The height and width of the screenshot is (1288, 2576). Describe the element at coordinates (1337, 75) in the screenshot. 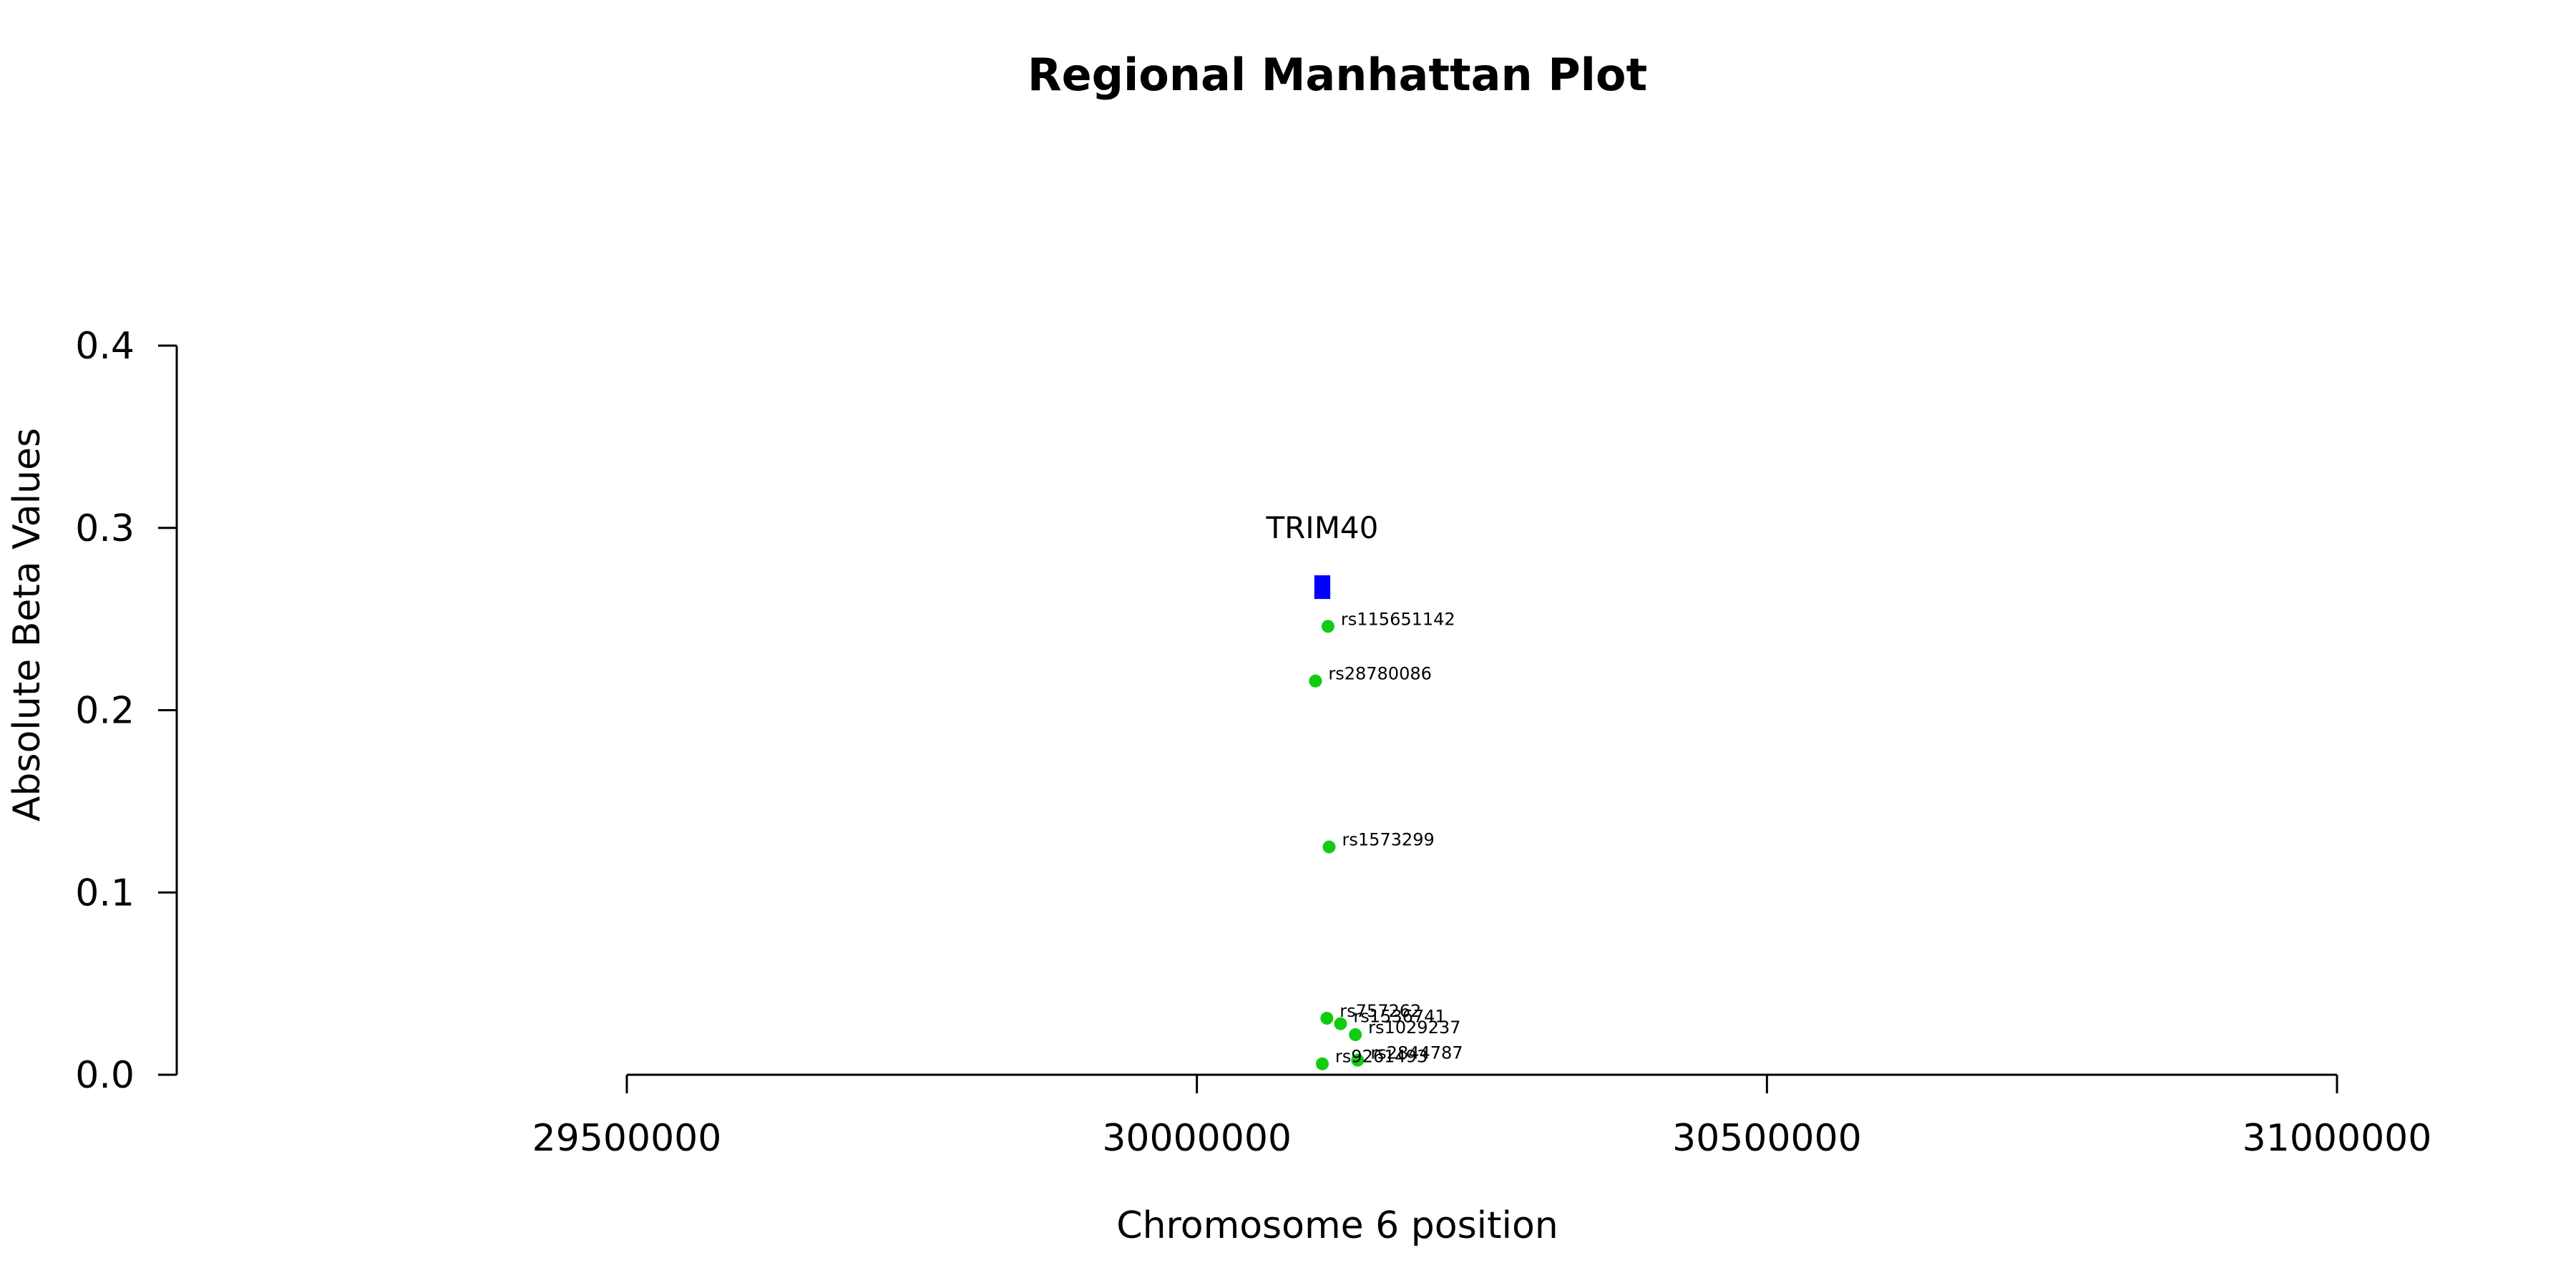

I see `chart-title: Regional Manhattan Plot` at that location.